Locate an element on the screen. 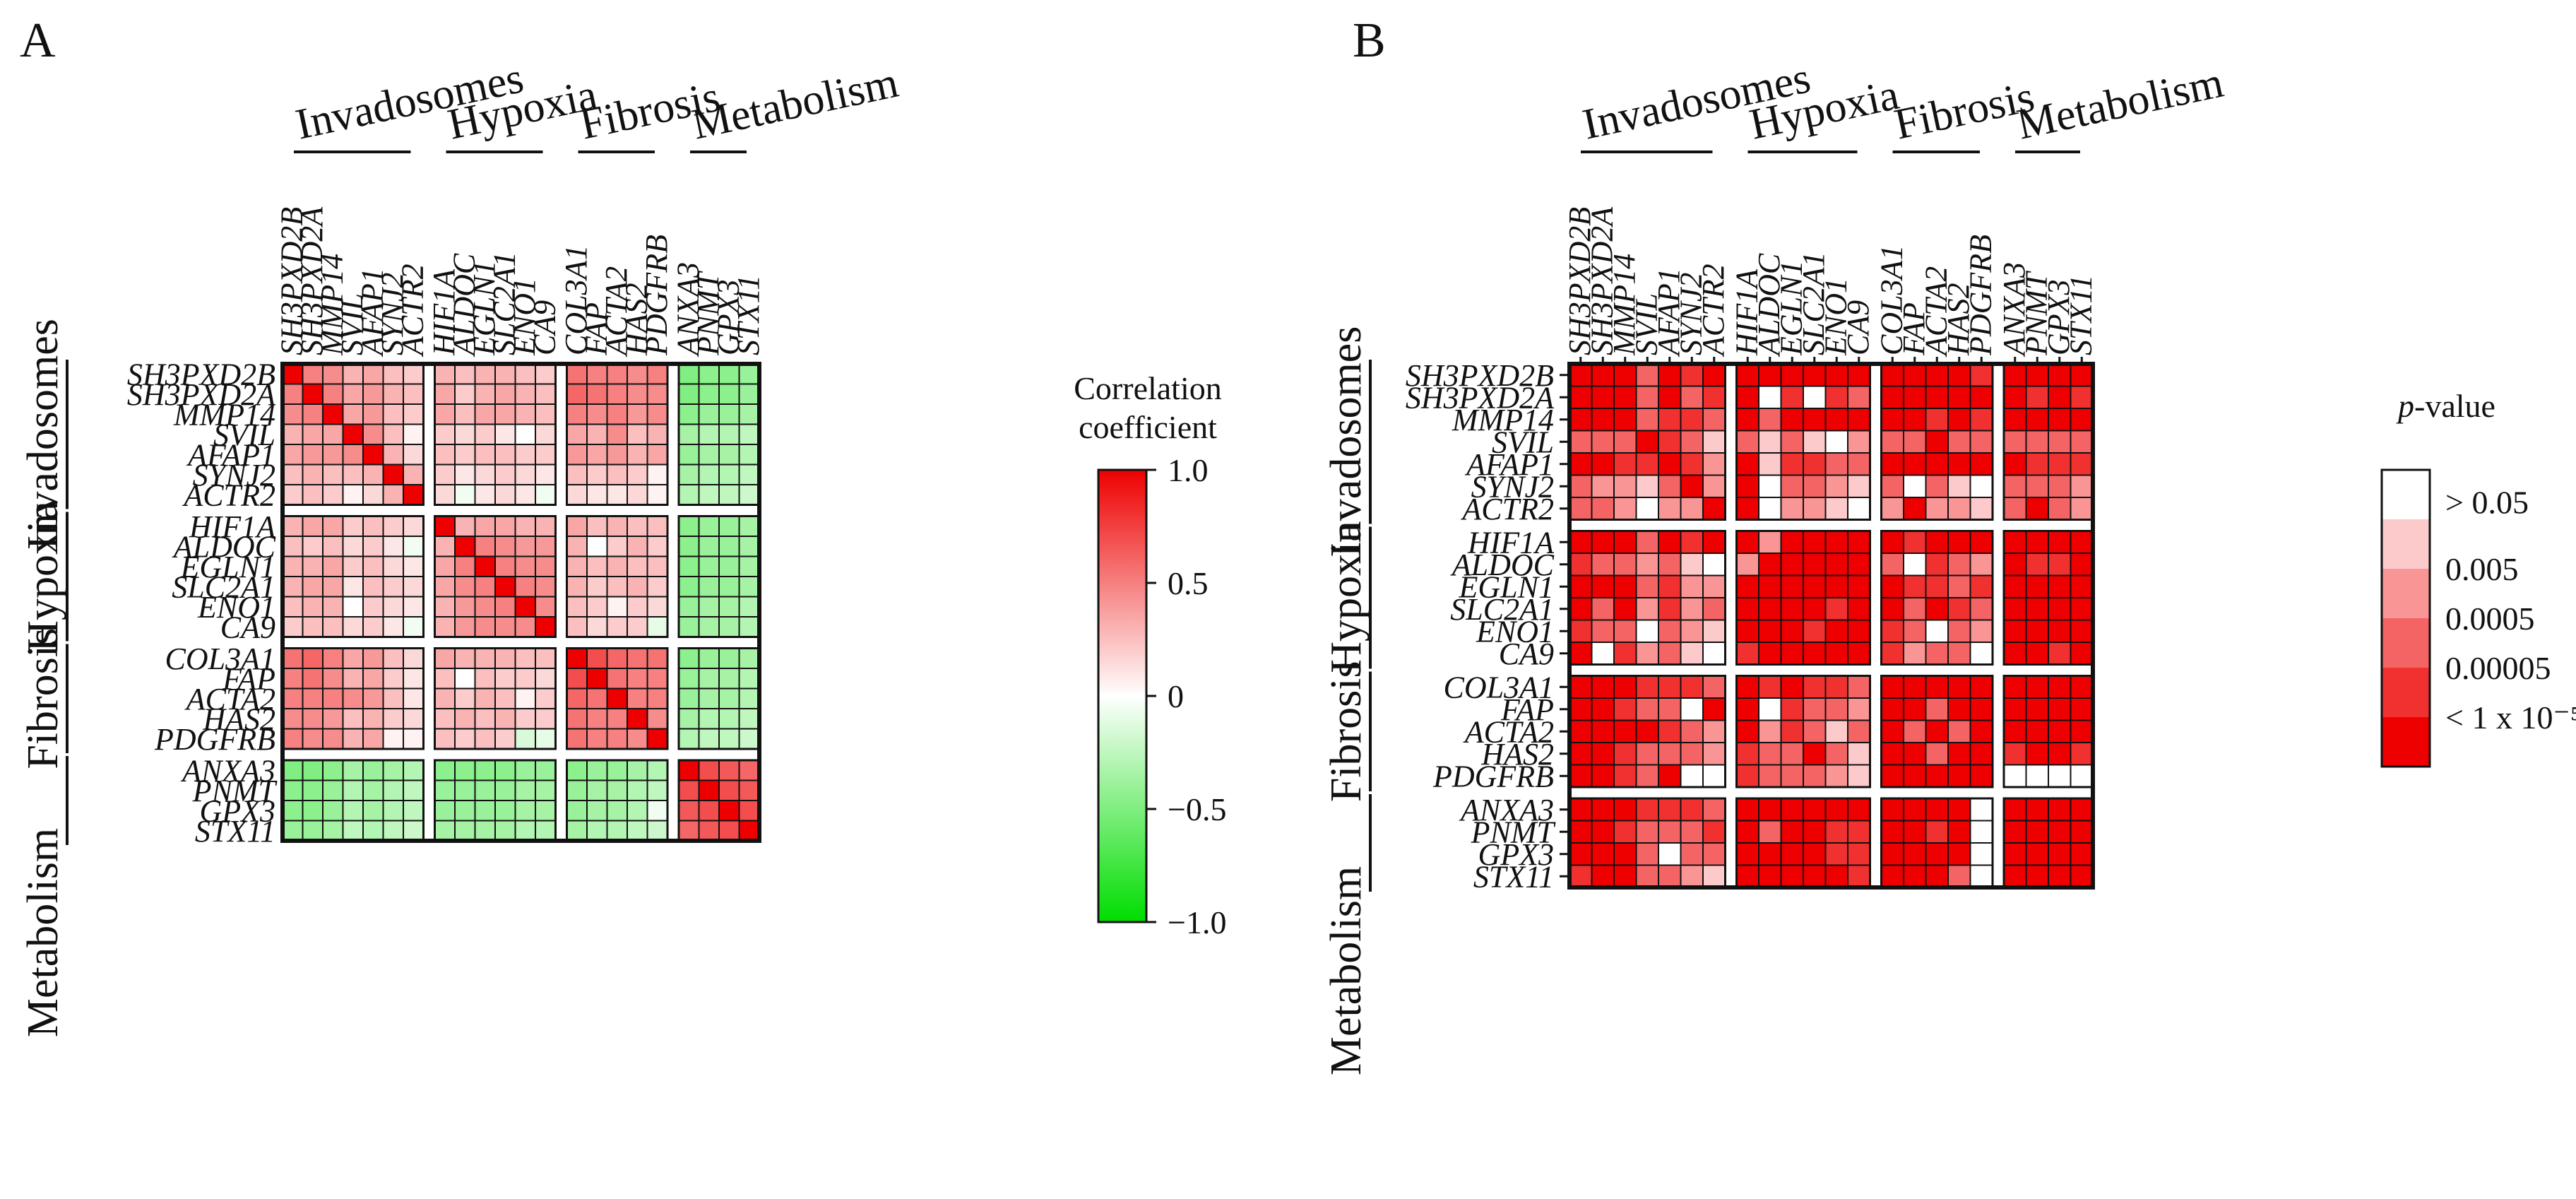 Image resolution: width=2576 pixels, height=1199 pixels. heatmap-cell-ALDOC-COL3A1 is located at coordinates (1892, 565).